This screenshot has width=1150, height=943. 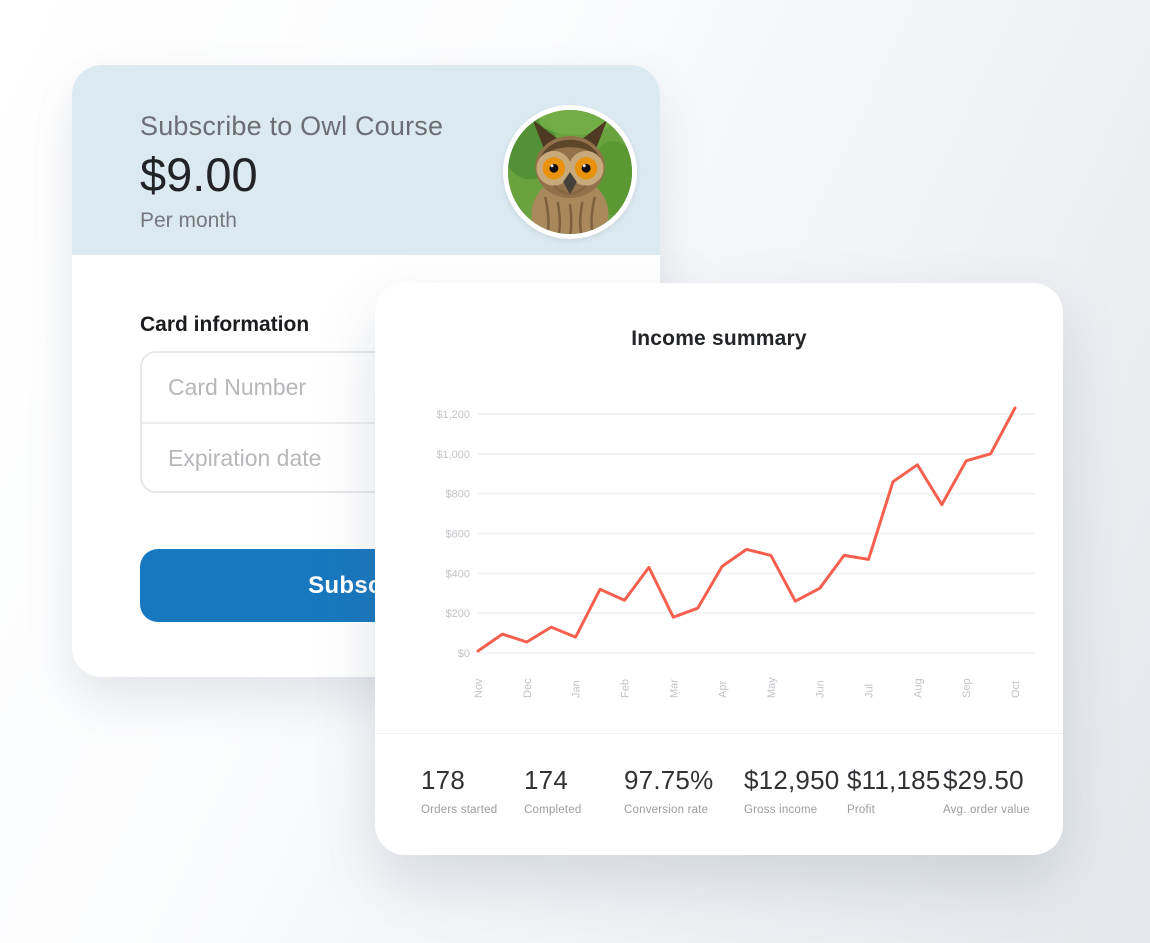 What do you see at coordinates (458, 574) in the screenshot?
I see `y-axis-tick-label: $400` at bounding box center [458, 574].